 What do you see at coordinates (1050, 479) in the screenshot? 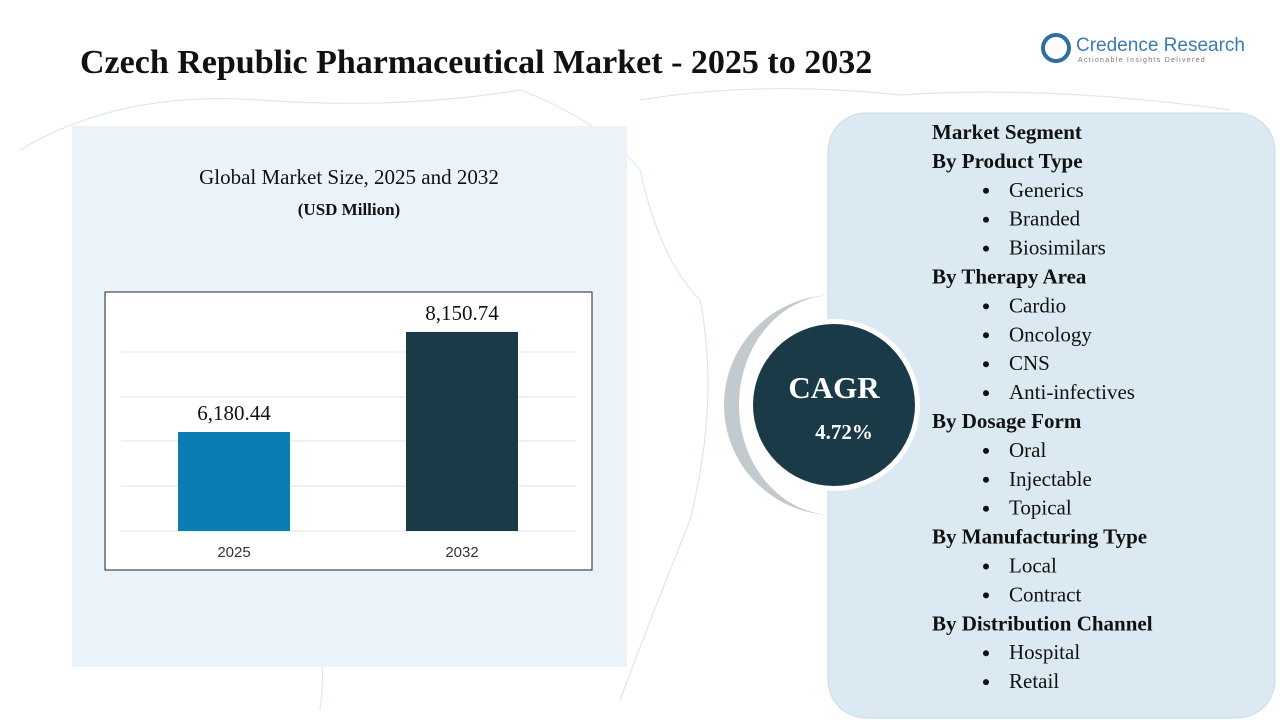
I see `segment-item: Injectable` at bounding box center [1050, 479].